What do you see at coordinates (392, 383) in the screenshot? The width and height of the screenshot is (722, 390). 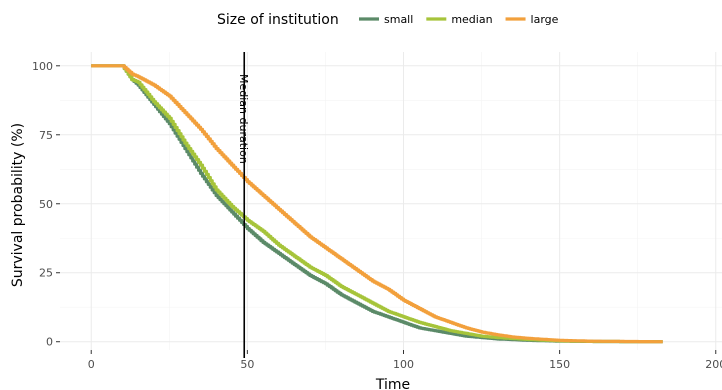 I see `x-axis-title: Time` at bounding box center [392, 383].